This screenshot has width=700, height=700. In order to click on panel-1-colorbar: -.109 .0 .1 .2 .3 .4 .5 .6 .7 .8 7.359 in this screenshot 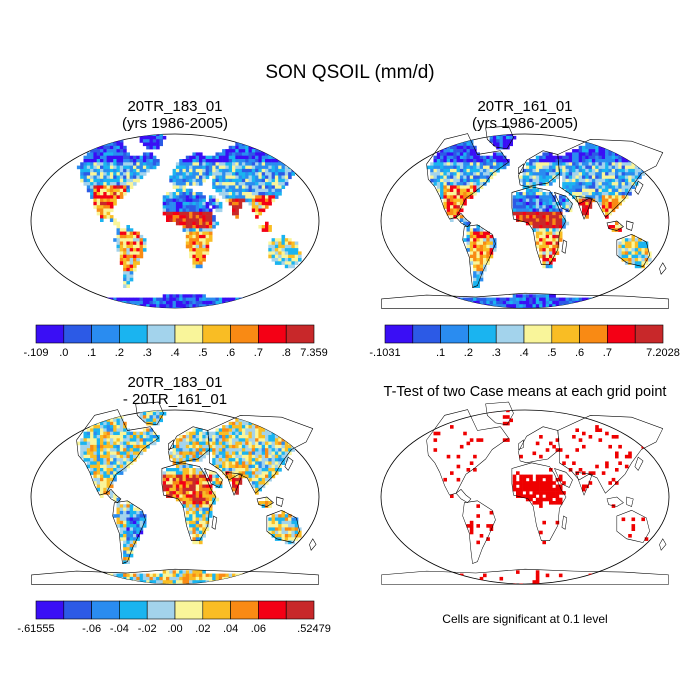, I will do `click(175, 341)`.